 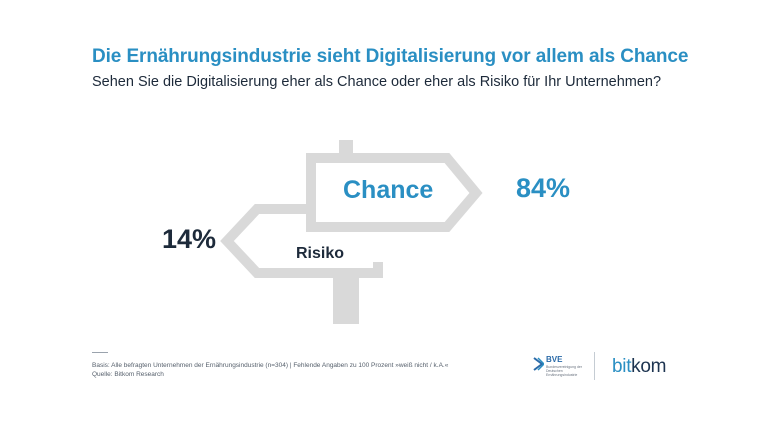 I want to click on logo-separator, so click(x=594, y=366).